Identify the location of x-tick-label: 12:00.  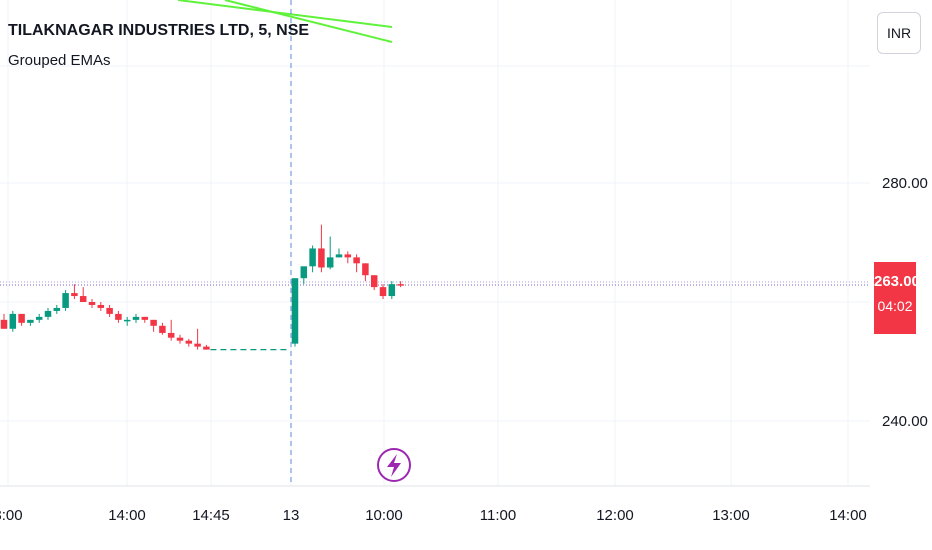
(615, 515).